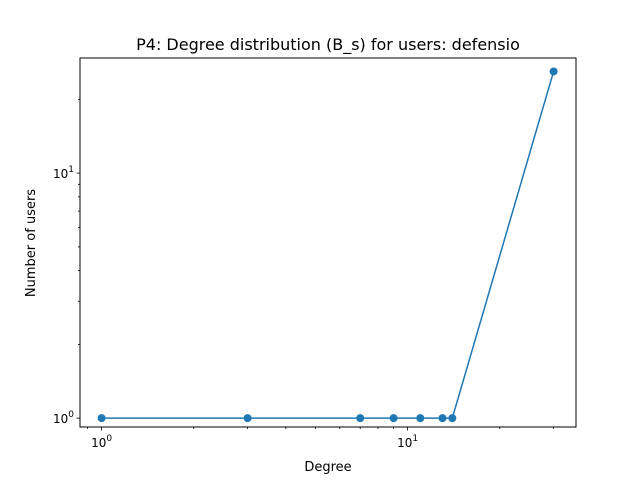  What do you see at coordinates (109, 439) in the screenshot?
I see `x-tick-label-exponent: 0` at bounding box center [109, 439].